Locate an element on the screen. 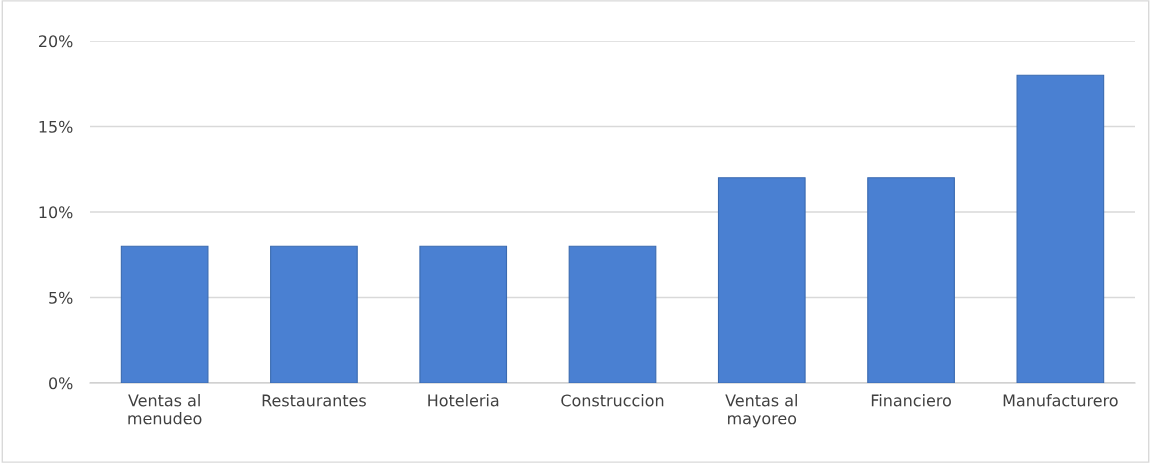  x-tick-label: Ventas al menudeo is located at coordinates (165, 409).